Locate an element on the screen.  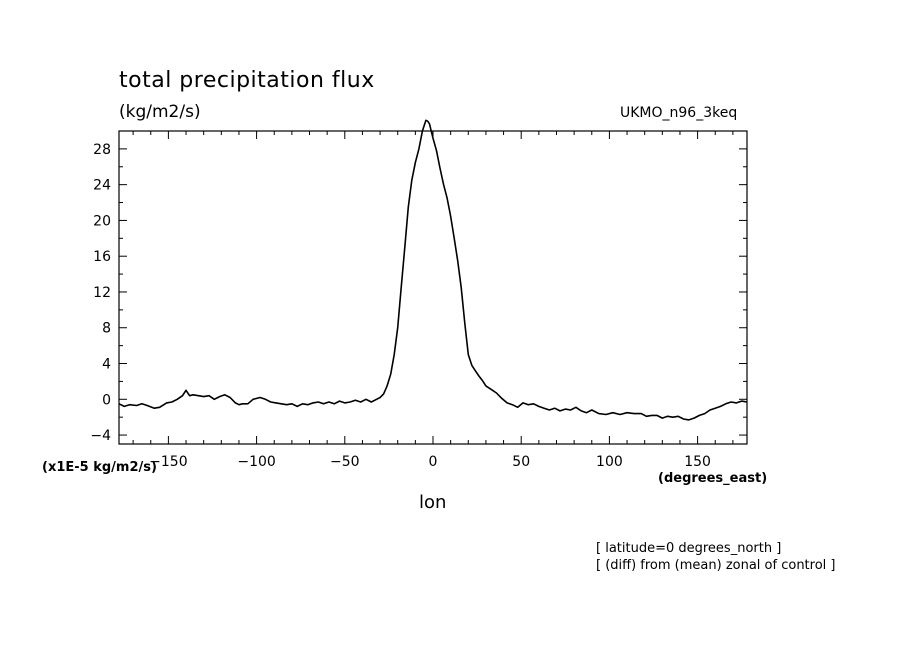
x-tick-label: 150 is located at coordinates (697, 462).